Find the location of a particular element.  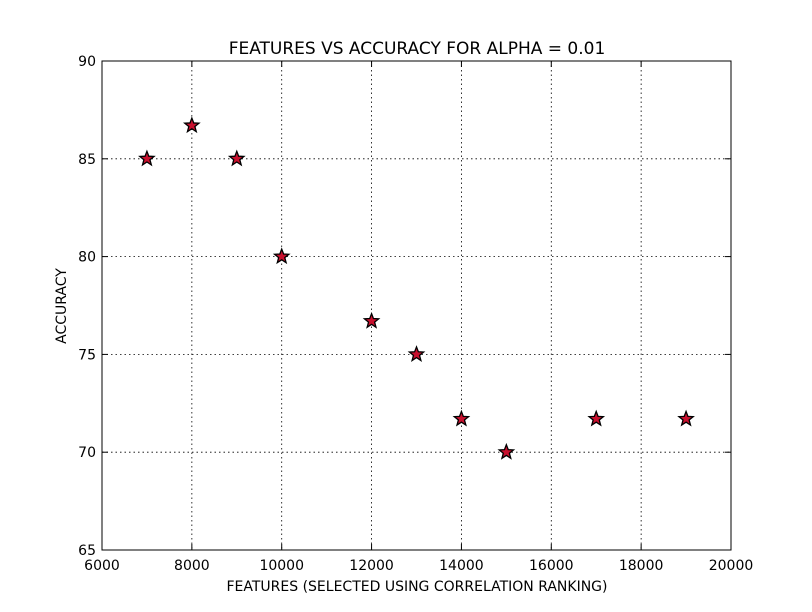

x-tick-label: 10000 is located at coordinates (281, 566).